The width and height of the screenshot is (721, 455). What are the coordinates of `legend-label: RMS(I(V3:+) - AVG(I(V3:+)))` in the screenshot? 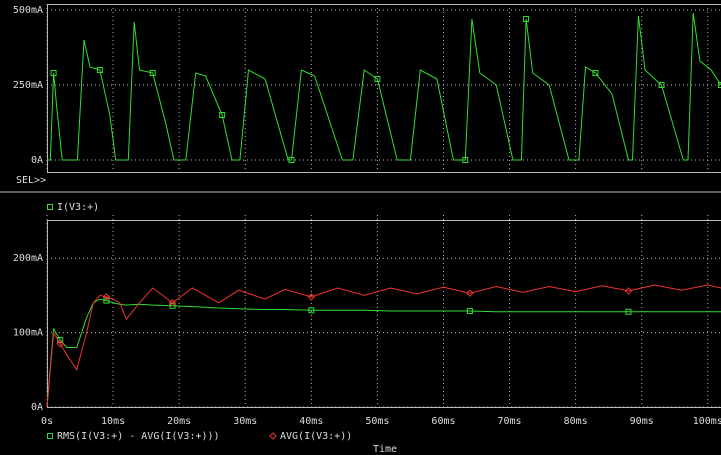 It's located at (138, 436).